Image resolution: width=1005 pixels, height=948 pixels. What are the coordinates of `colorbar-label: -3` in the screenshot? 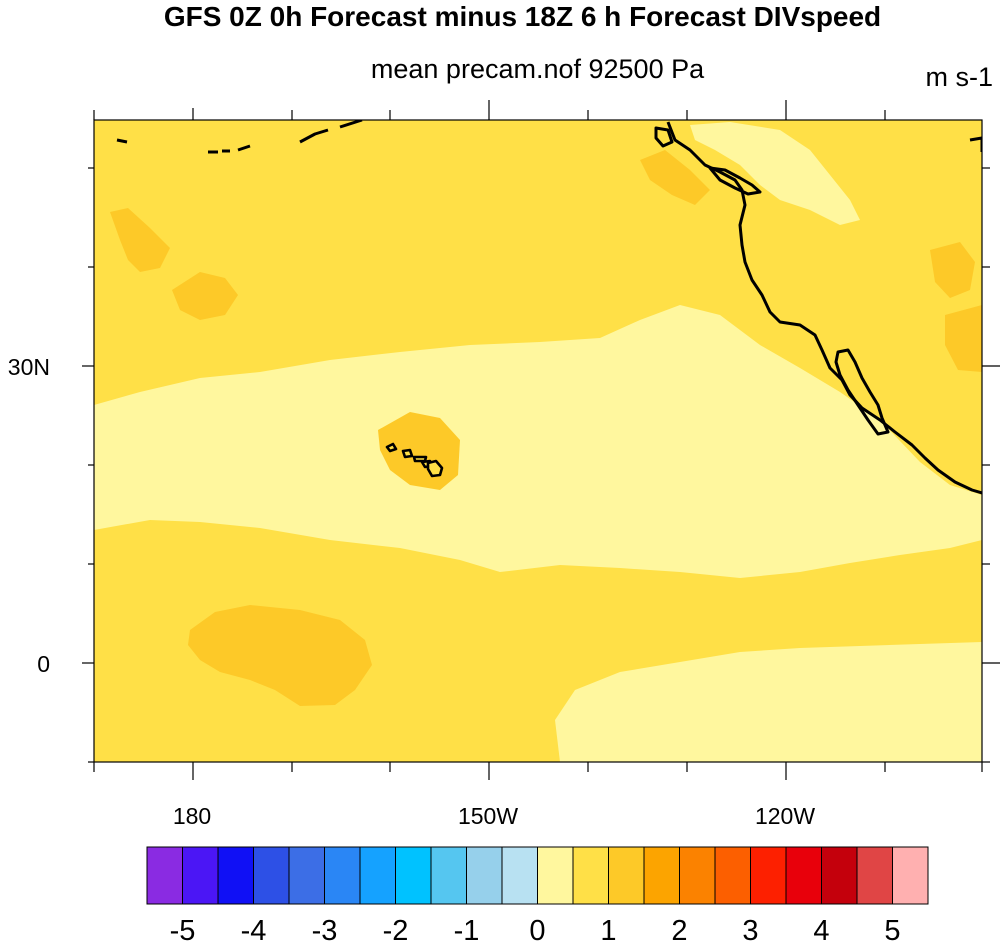 It's located at (324, 931).